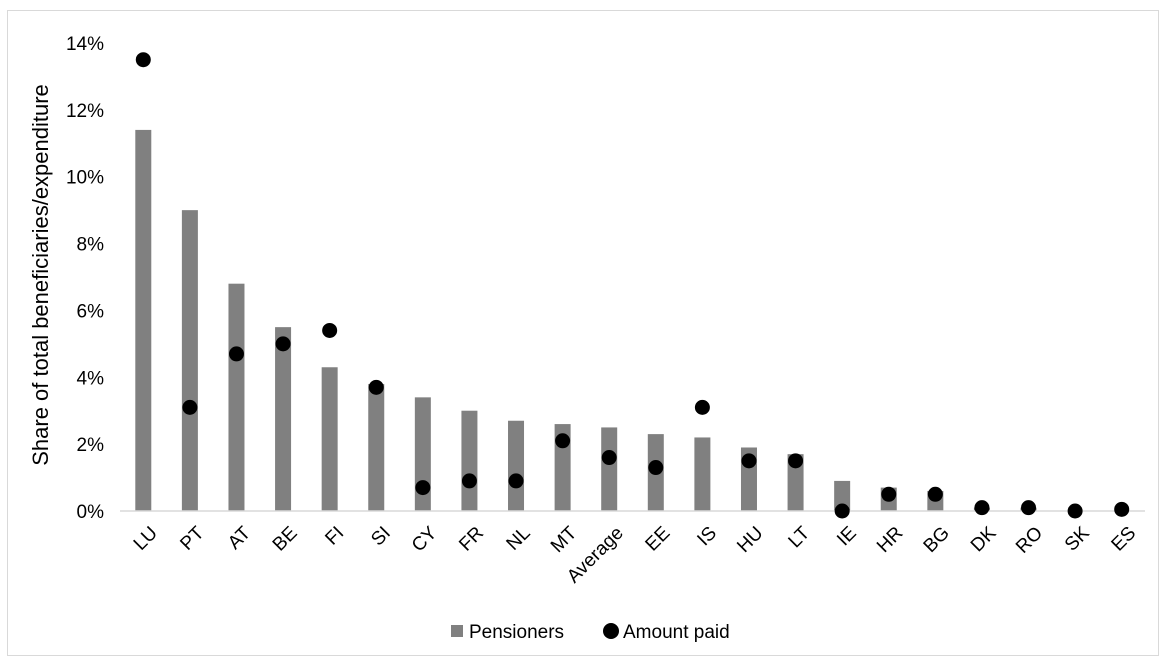 The width and height of the screenshot is (1167, 661). I want to click on x-tick-label: BG, so click(937, 540).